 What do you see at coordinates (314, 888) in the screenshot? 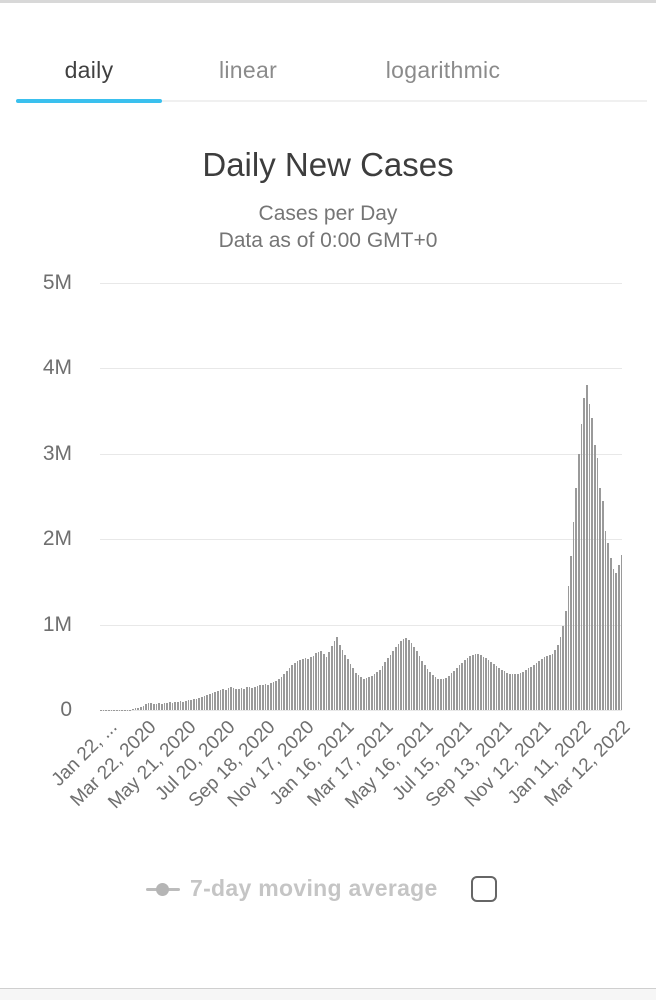
I see `legend-label: 7-day moving average` at bounding box center [314, 888].